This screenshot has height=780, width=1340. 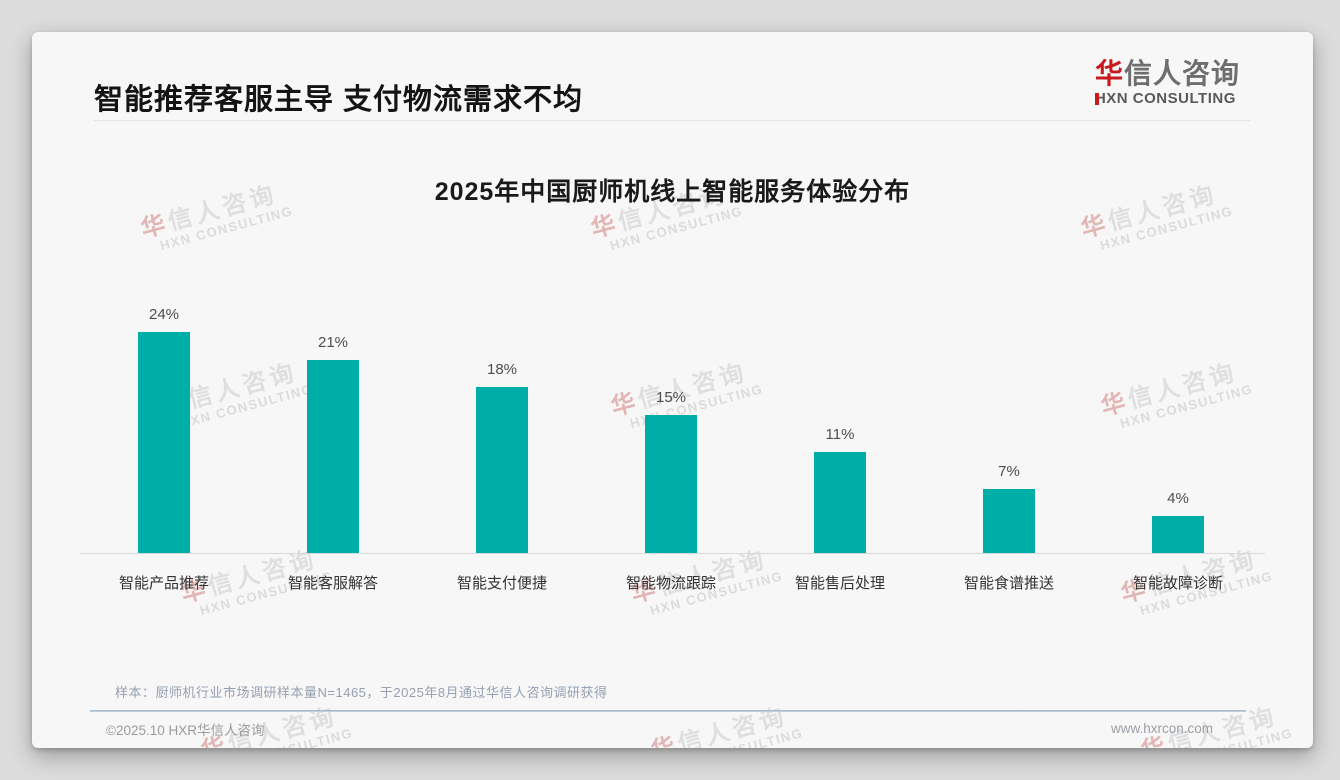 What do you see at coordinates (670, 583) in the screenshot?
I see `bar-category-label: 智能物流跟踪` at bounding box center [670, 583].